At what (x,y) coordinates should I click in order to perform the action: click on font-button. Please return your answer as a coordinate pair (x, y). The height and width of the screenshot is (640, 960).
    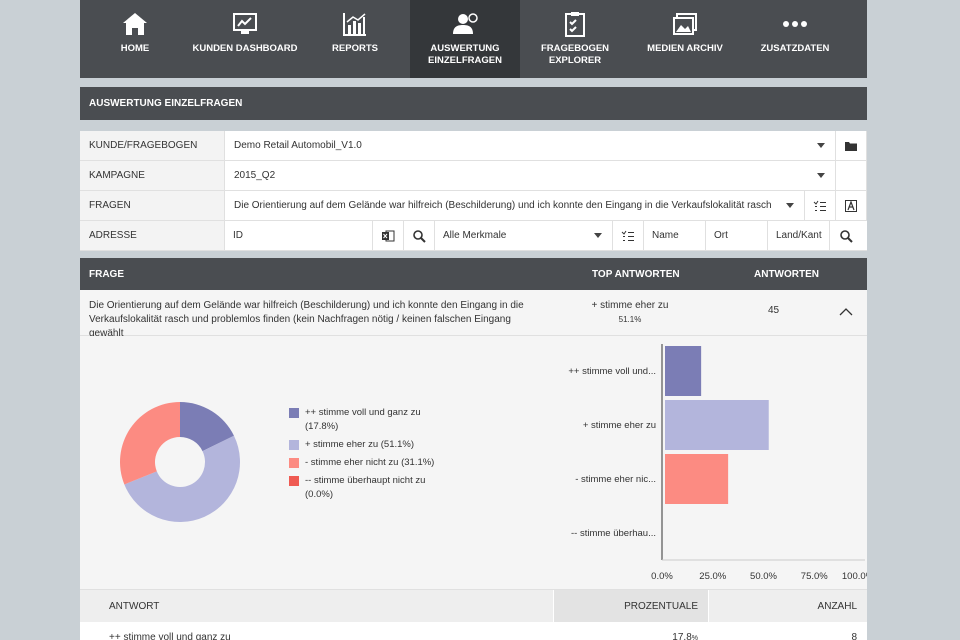
    Looking at the image, I should click on (851, 205).